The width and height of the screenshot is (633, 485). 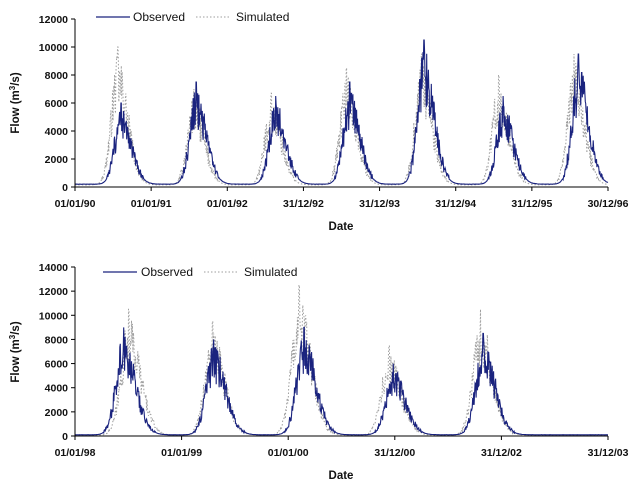 What do you see at coordinates (227, 204) in the screenshot?
I see `x-tick-label: 01/01/92` at bounding box center [227, 204].